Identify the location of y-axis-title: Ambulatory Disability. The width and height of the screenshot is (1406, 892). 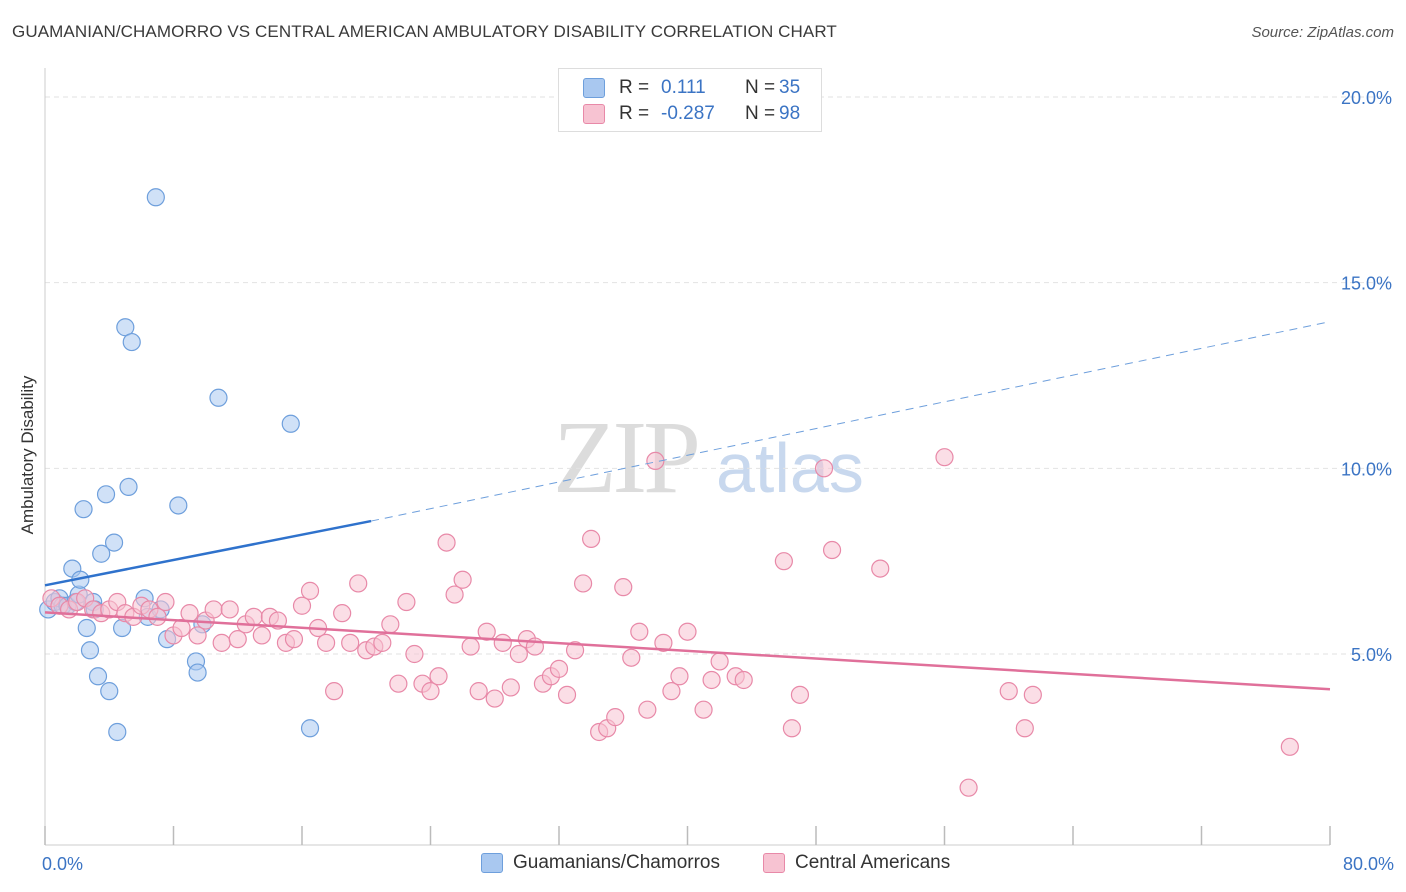
(27, 455).